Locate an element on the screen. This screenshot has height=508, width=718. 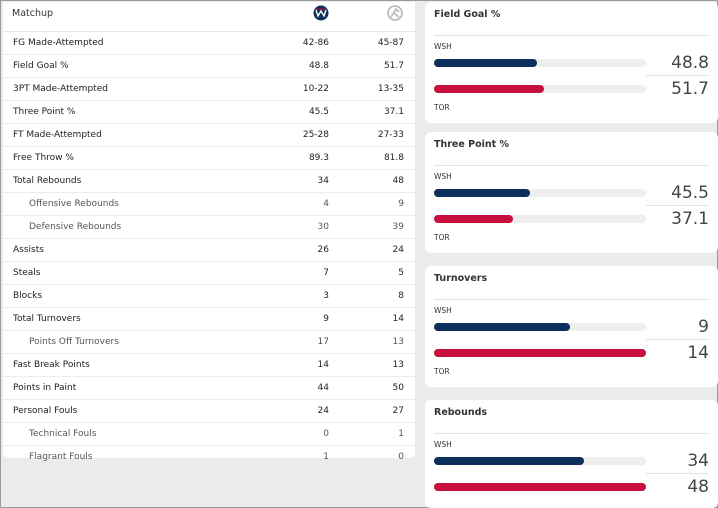
stat-row: Three Point % 45.5 37.1 is located at coordinates (209, 112).